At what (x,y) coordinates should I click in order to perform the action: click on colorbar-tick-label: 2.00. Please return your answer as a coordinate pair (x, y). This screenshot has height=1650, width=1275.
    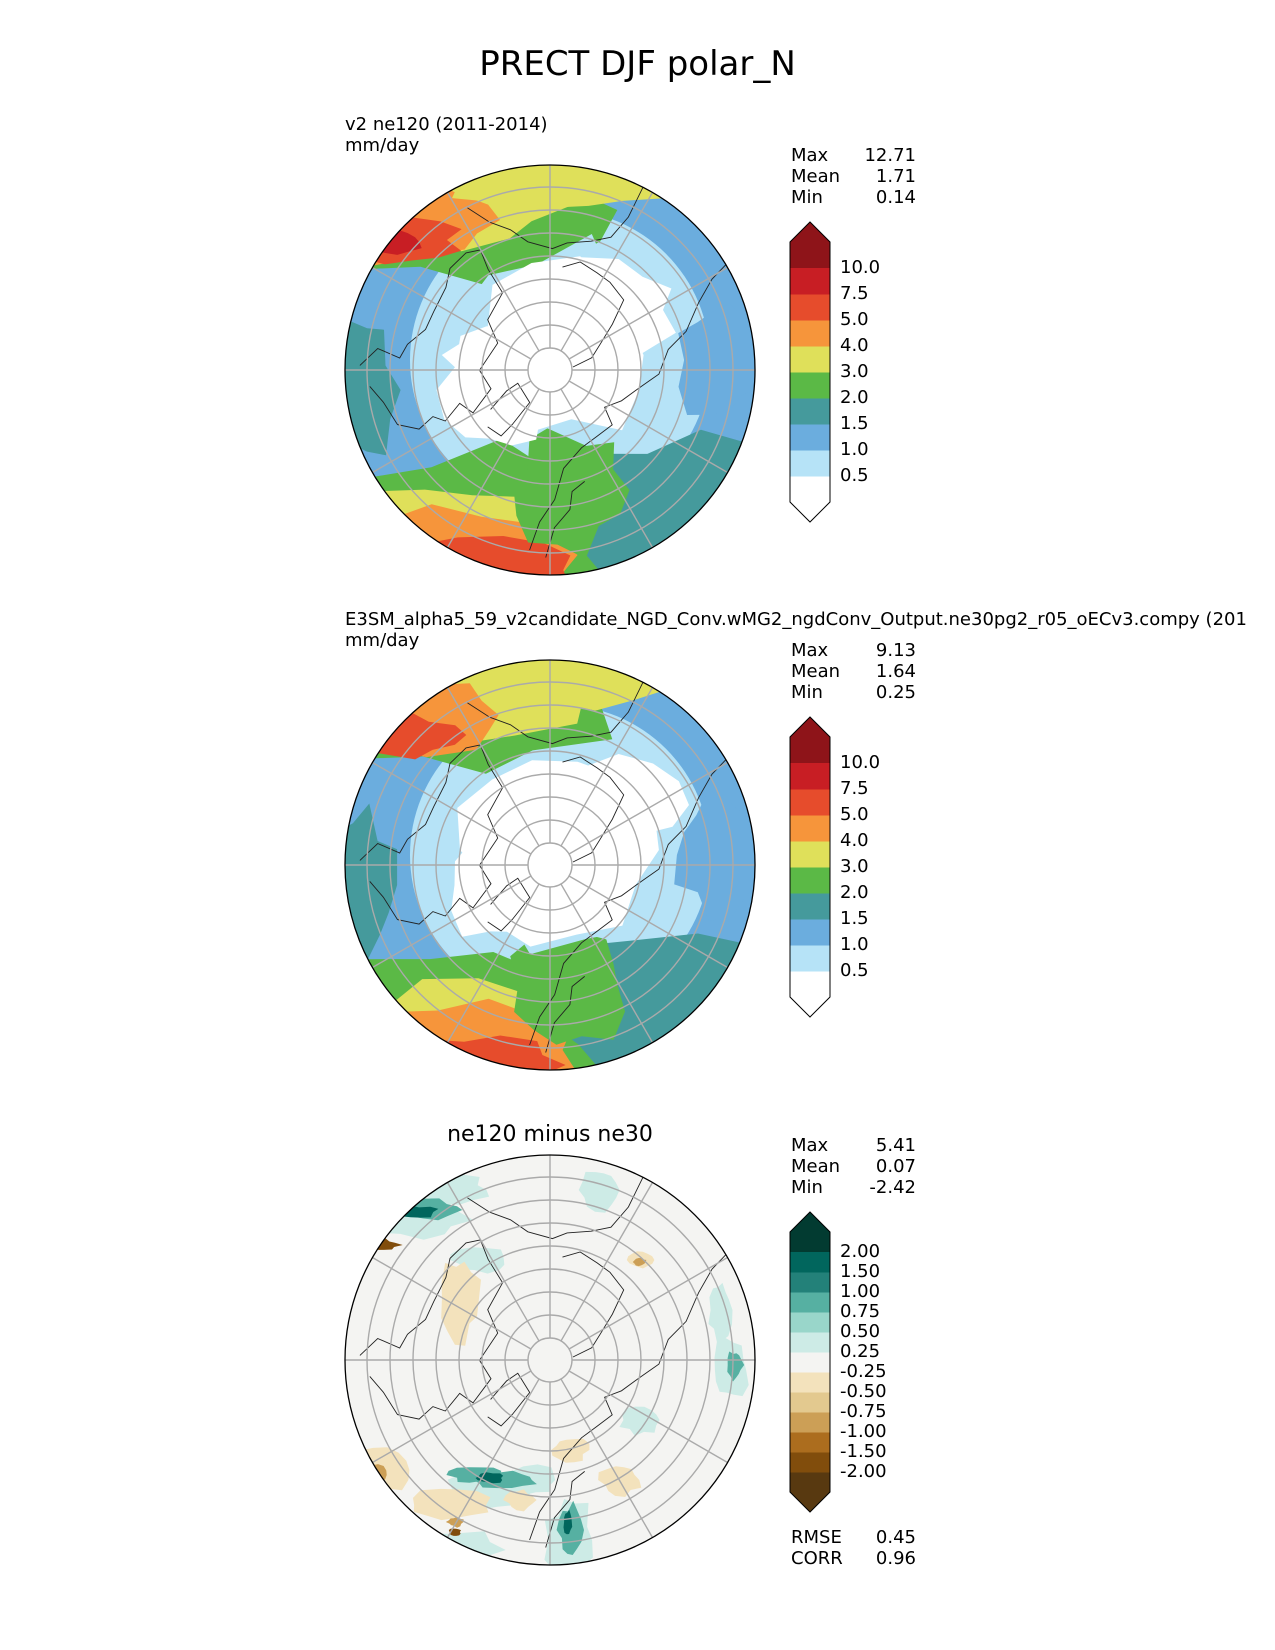
    Looking at the image, I should click on (860, 1251).